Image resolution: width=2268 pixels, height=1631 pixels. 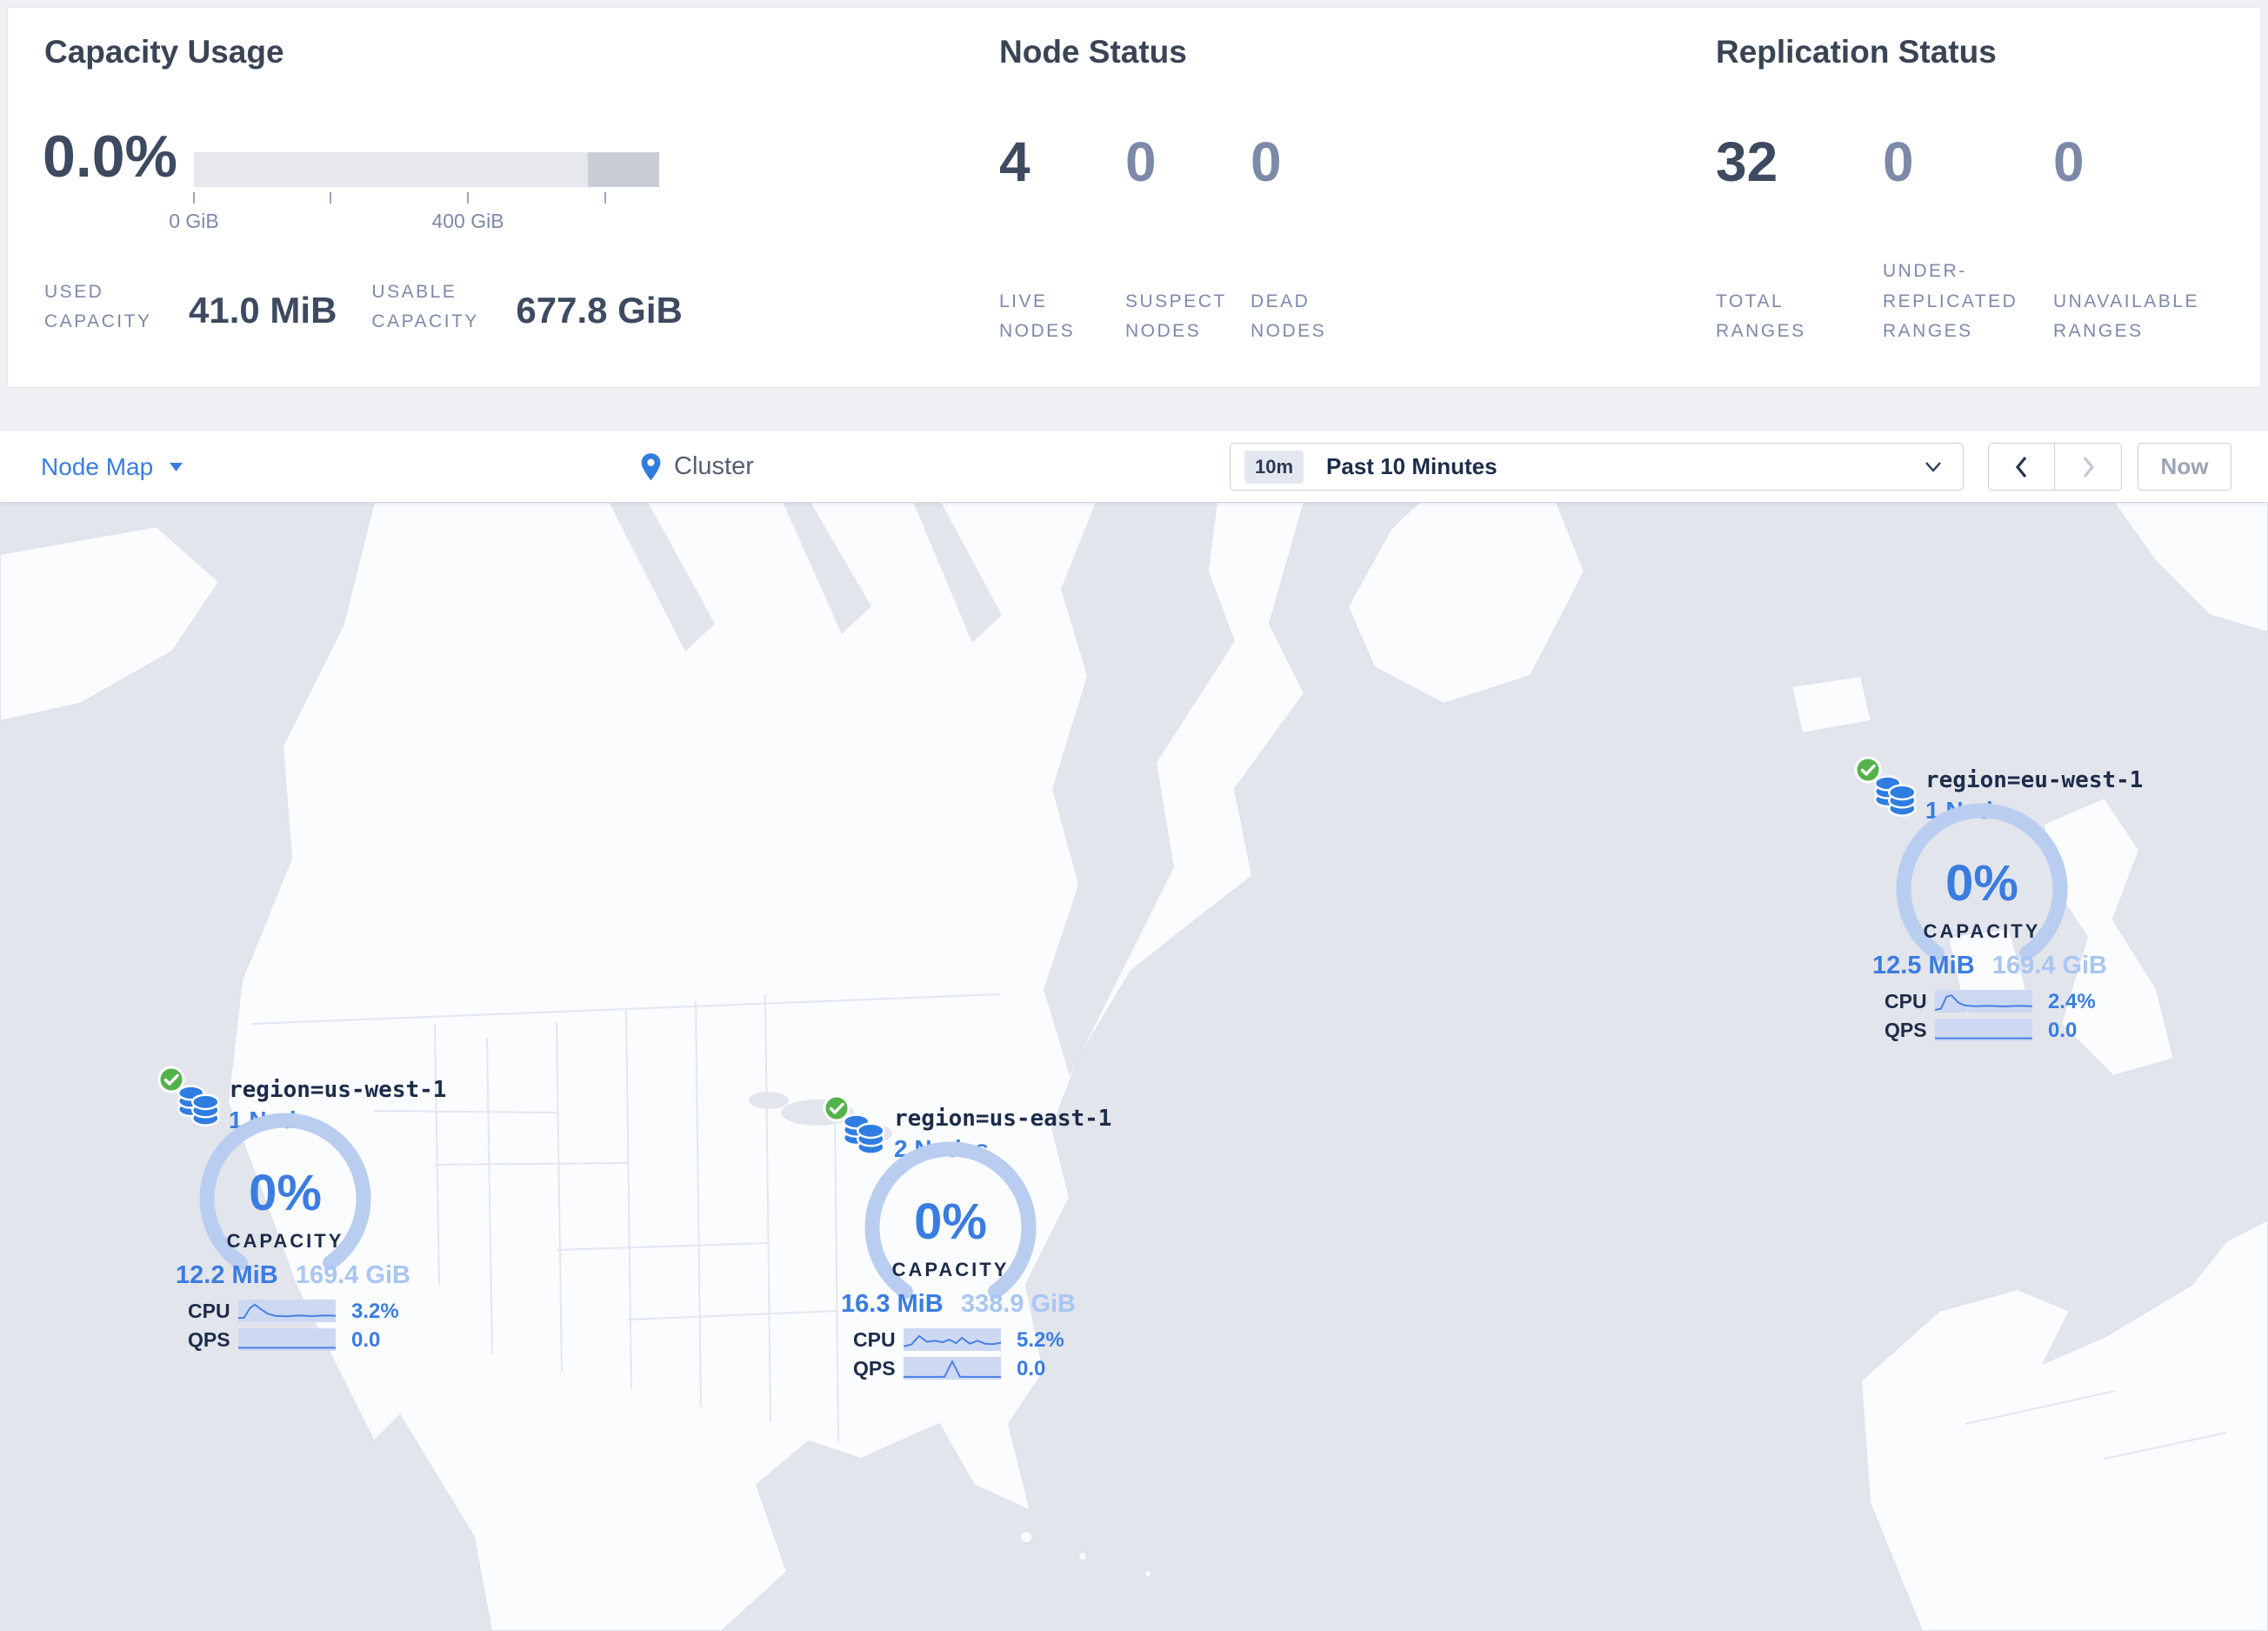 I want to click on used-capacity-value: 41.0 MiB, so click(x=263, y=310).